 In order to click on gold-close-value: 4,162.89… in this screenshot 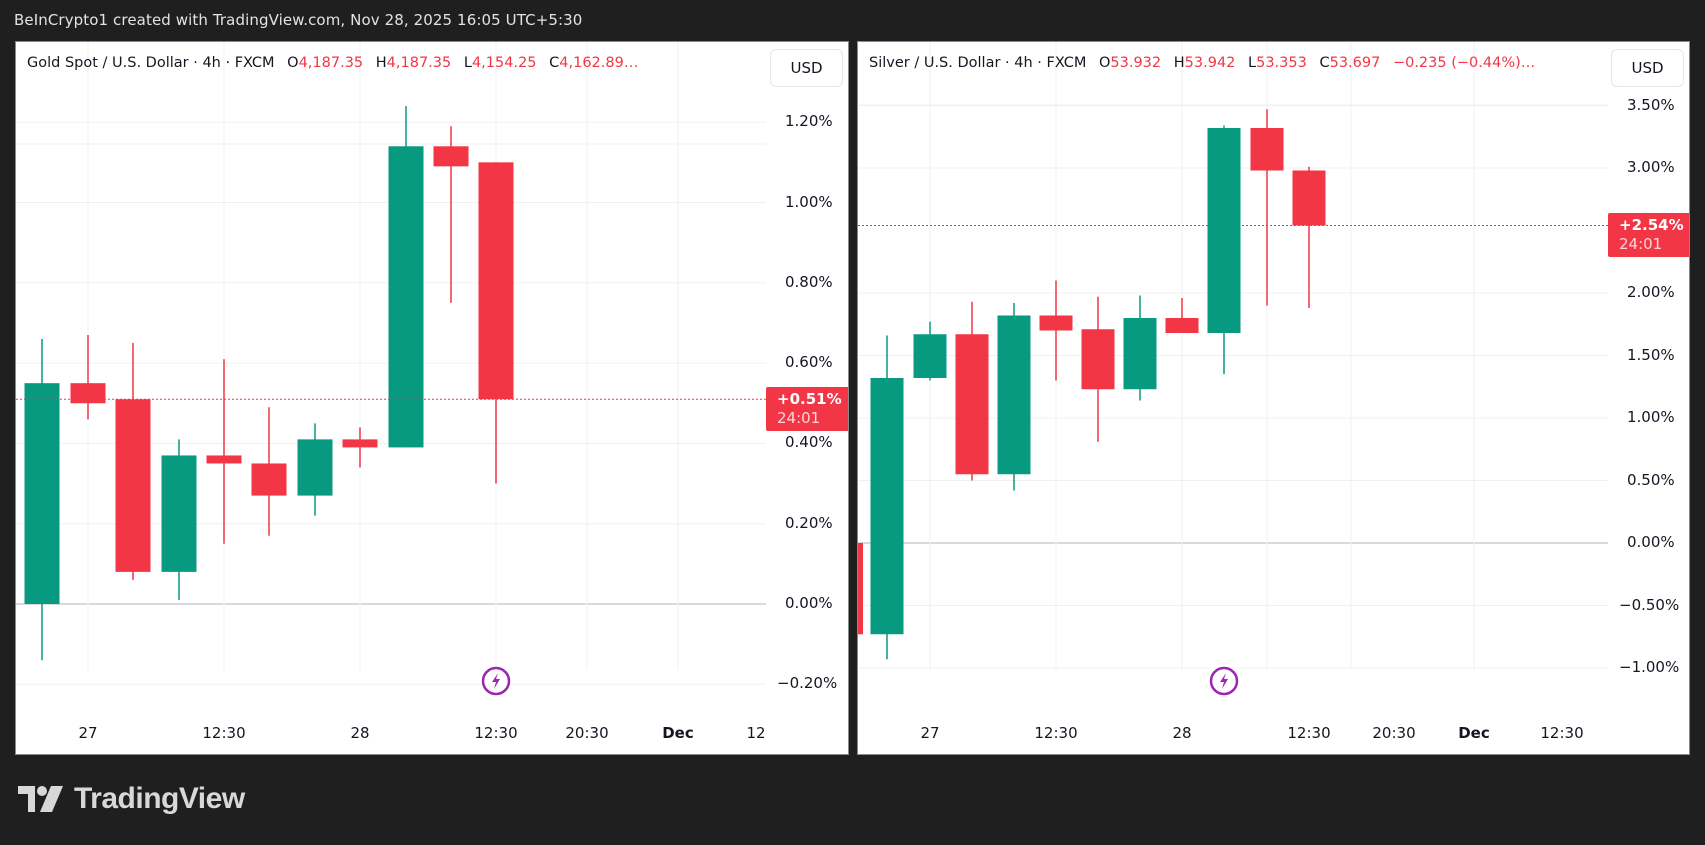, I will do `click(599, 63)`.